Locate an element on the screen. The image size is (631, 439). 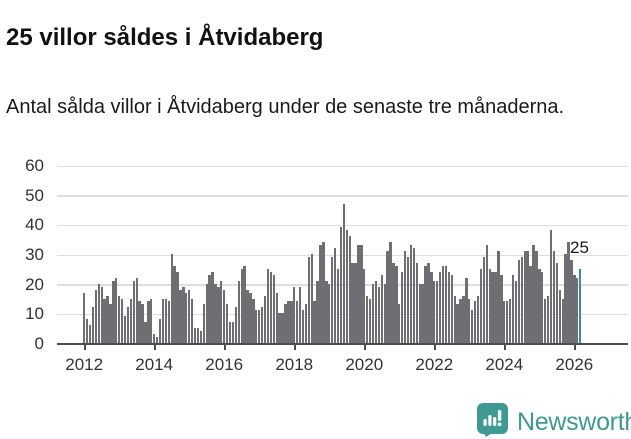
newsworthy-logo: Newsworthy is located at coordinates (553, 420).